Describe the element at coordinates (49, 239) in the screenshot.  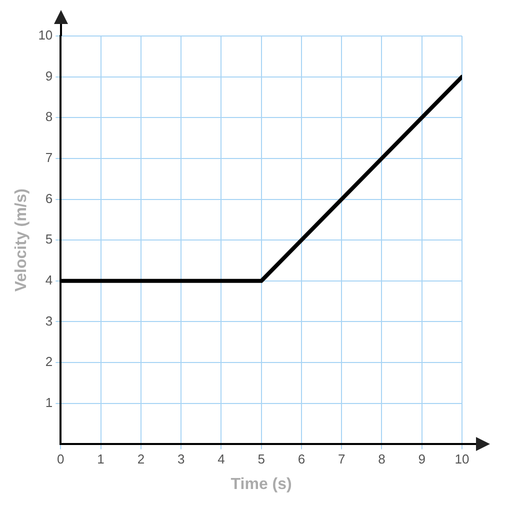
I see `y-tick-label: 5` at that location.